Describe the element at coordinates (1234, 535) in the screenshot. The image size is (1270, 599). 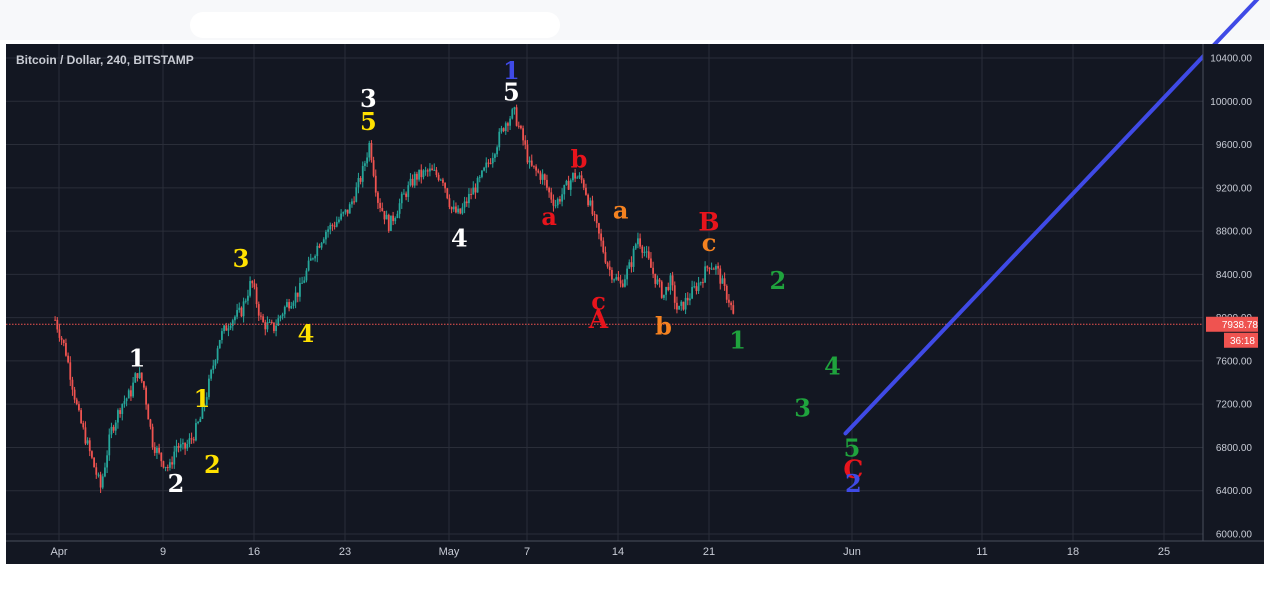
I see `price-tick-label: 6000.00` at that location.